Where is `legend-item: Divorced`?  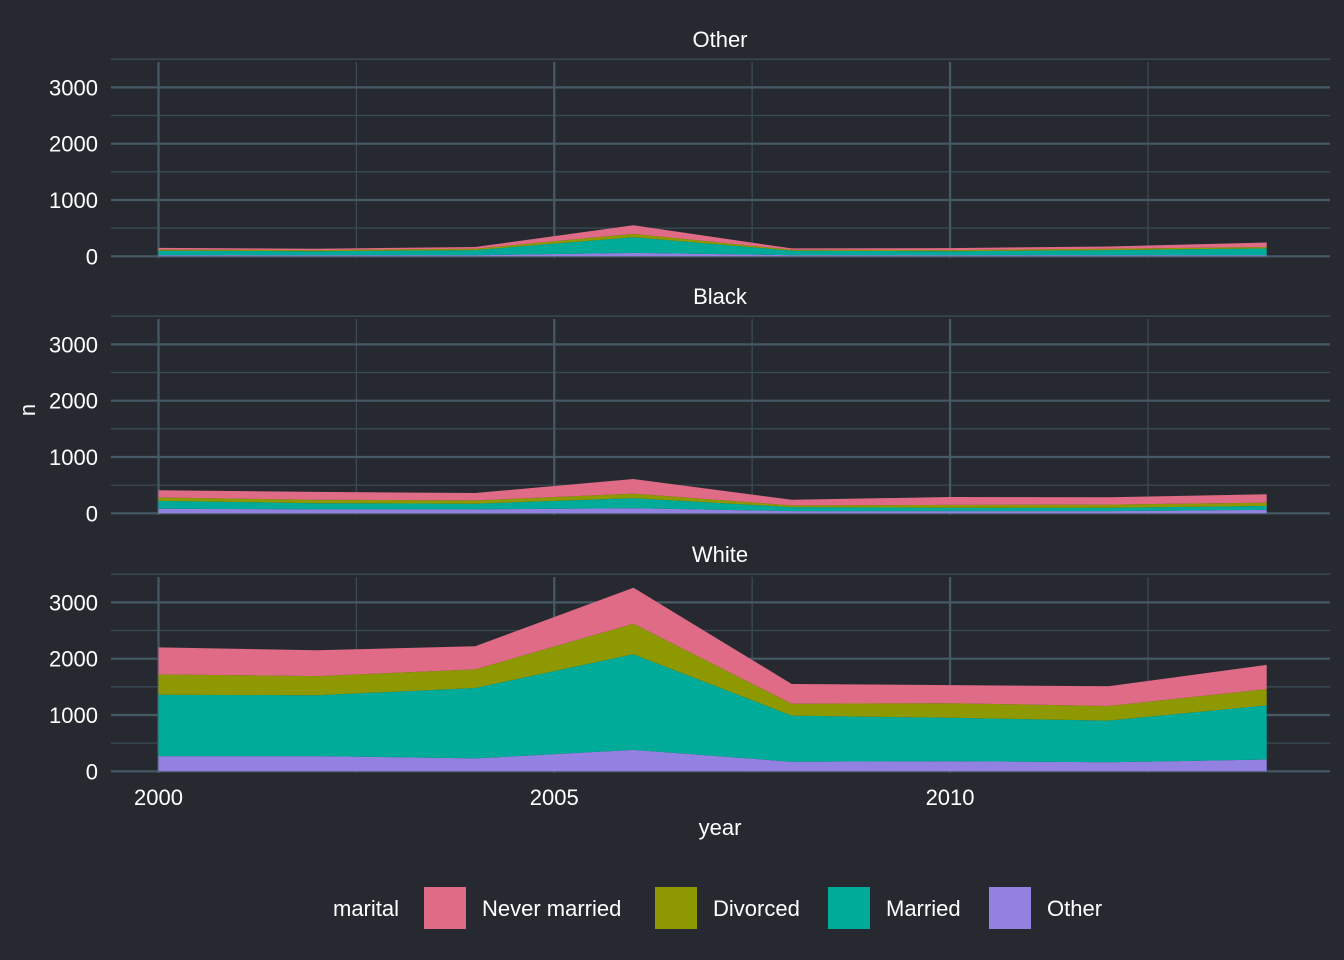
legend-item: Divorced is located at coordinates (727, 908).